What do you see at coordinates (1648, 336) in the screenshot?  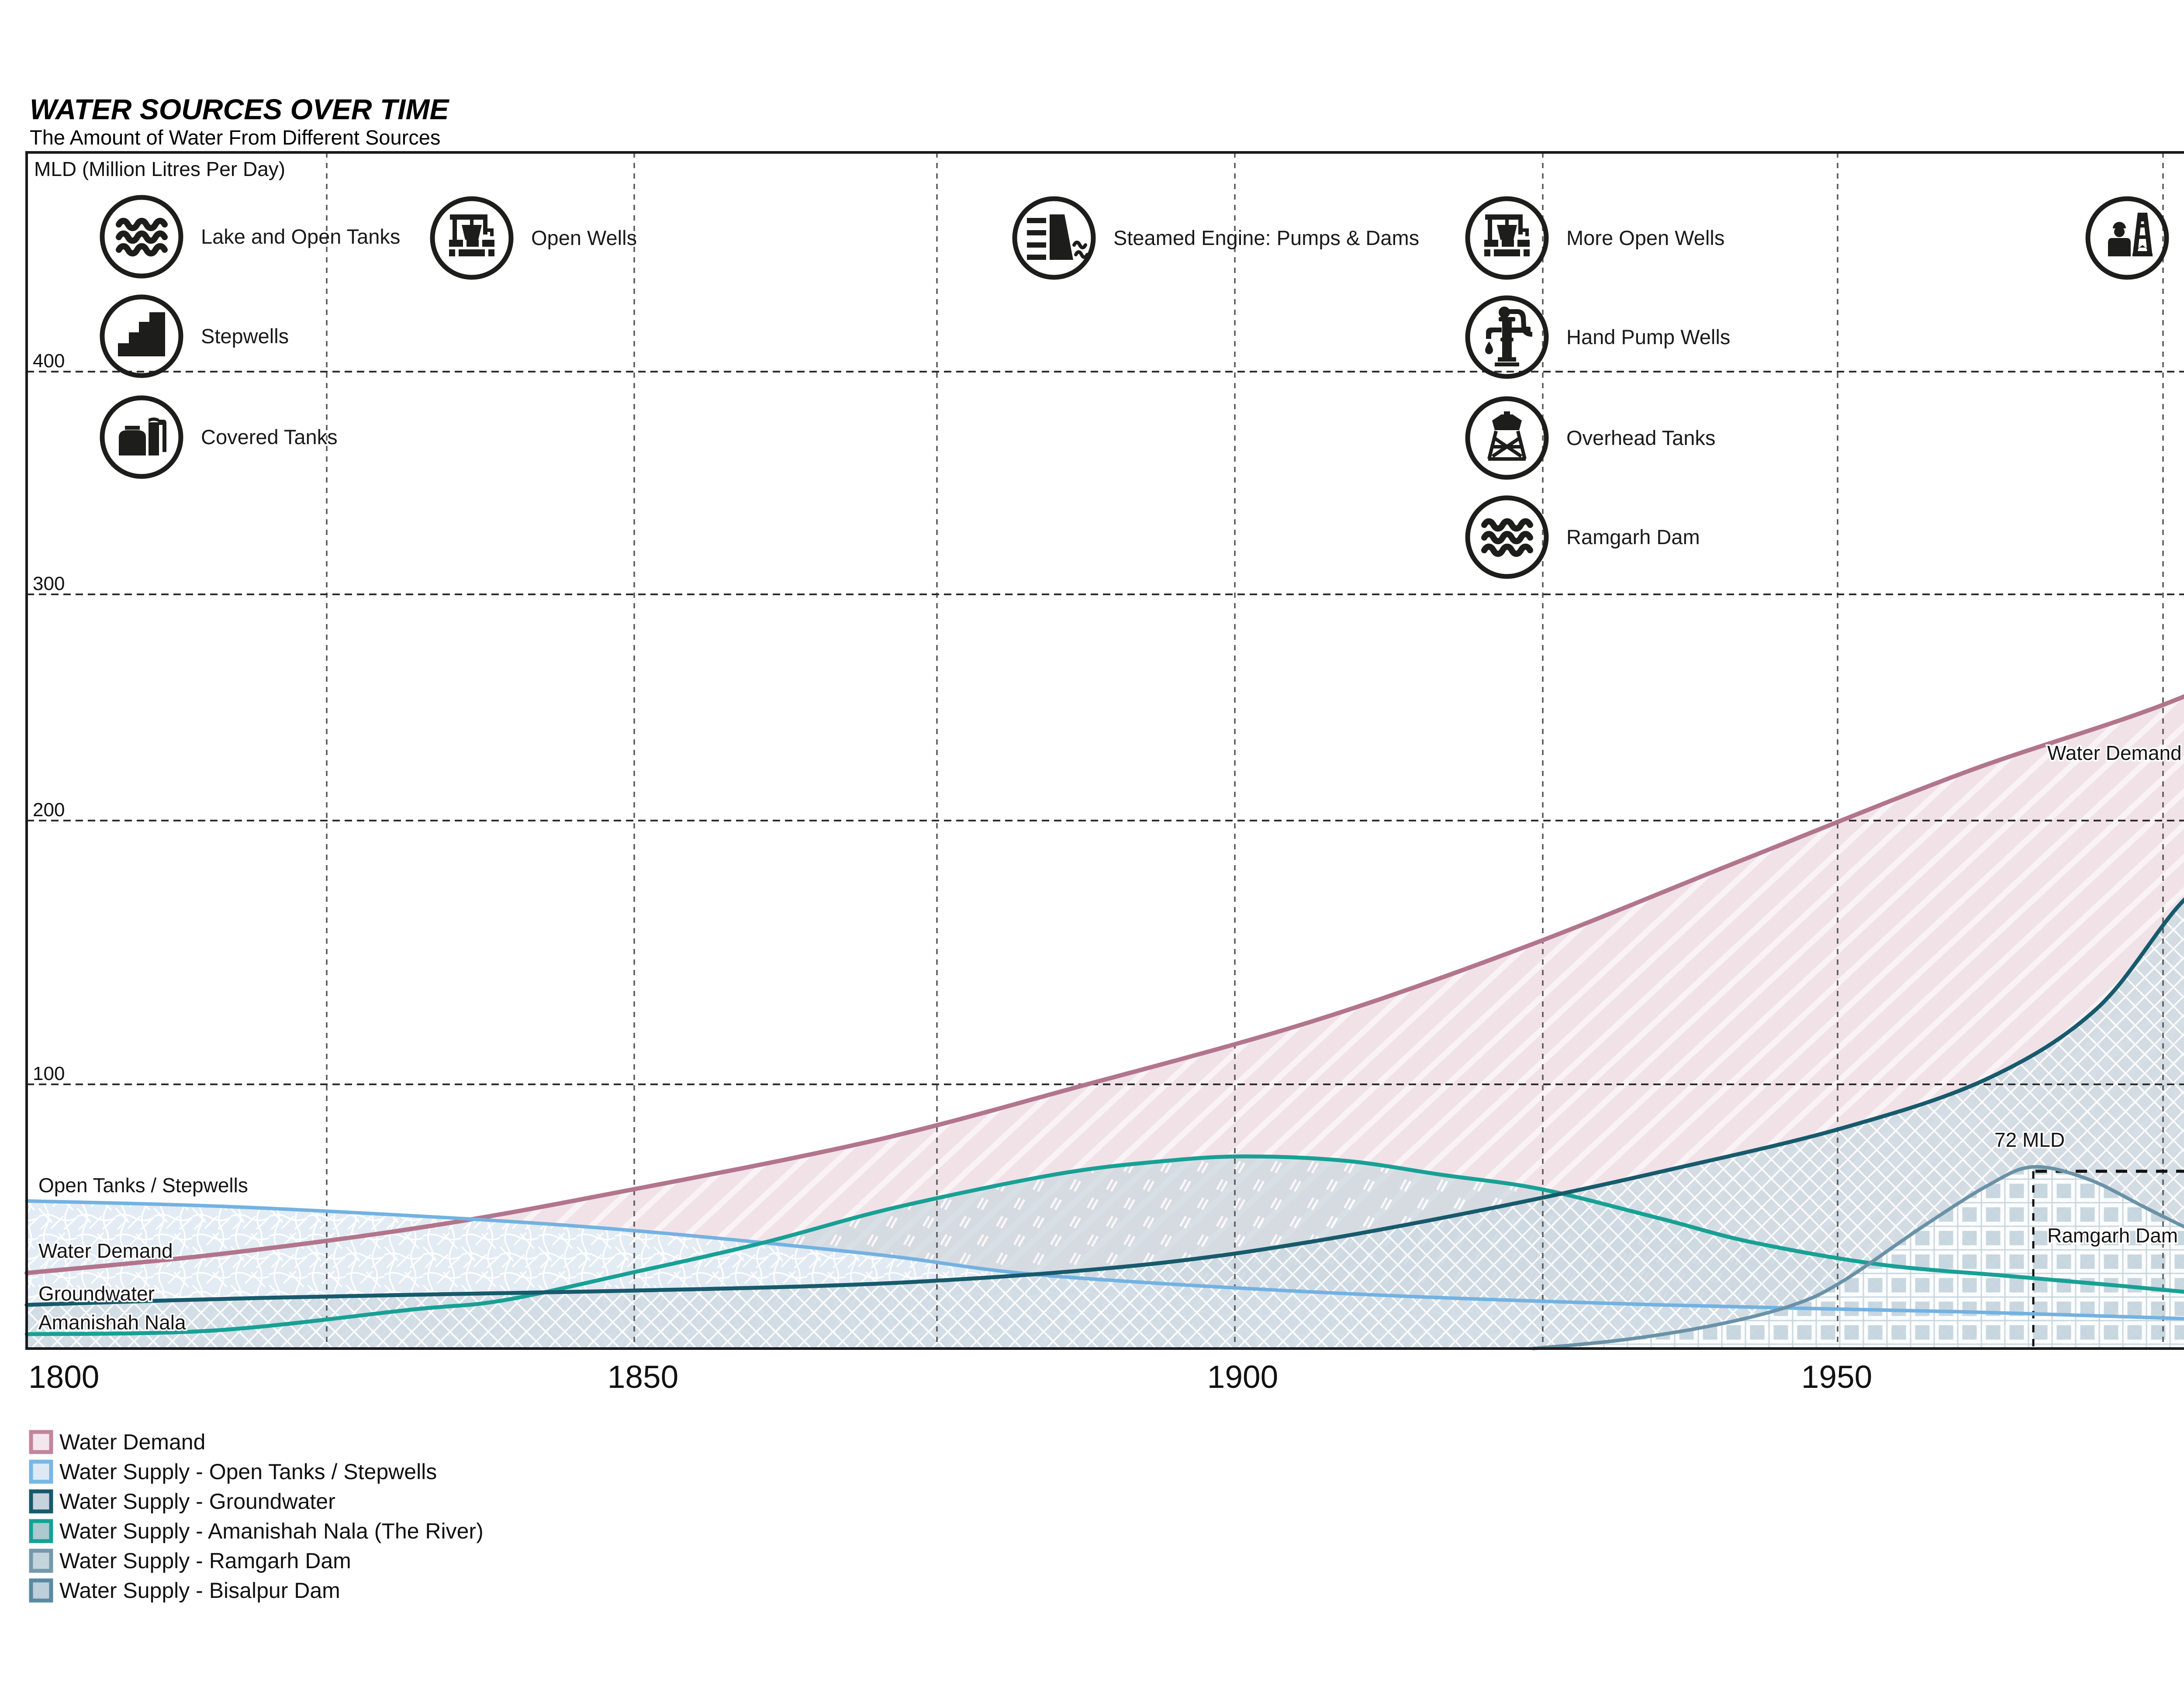 I see `svg-text: Hand Pump Wells` at bounding box center [1648, 336].